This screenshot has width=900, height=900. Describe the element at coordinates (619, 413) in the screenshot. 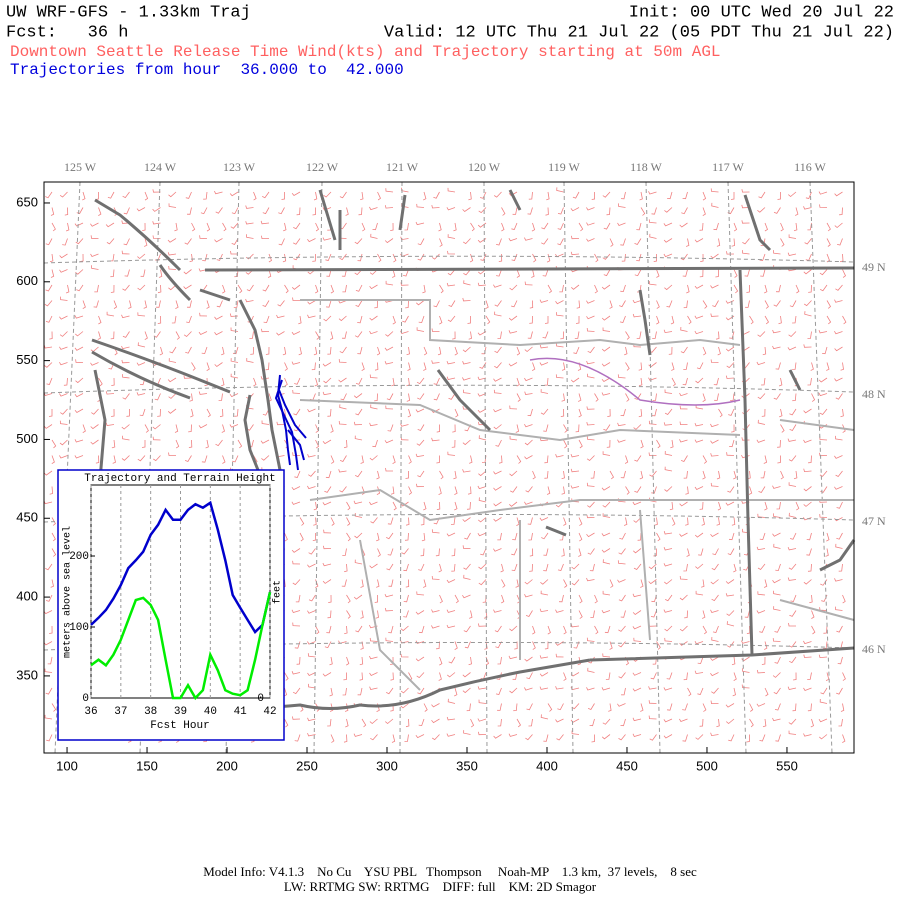

I see `rivers-lakes` at that location.